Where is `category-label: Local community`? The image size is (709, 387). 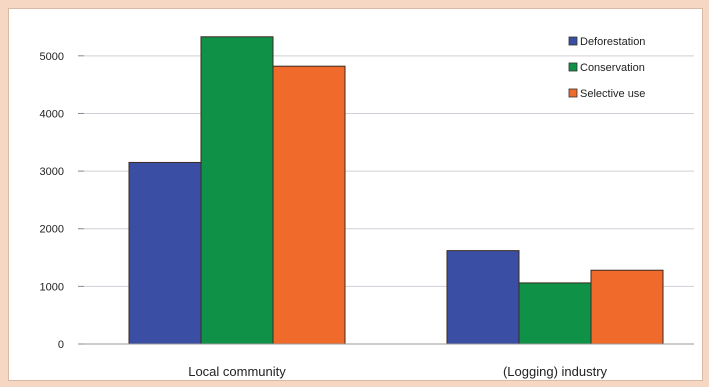
category-label: Local community is located at coordinates (237, 371).